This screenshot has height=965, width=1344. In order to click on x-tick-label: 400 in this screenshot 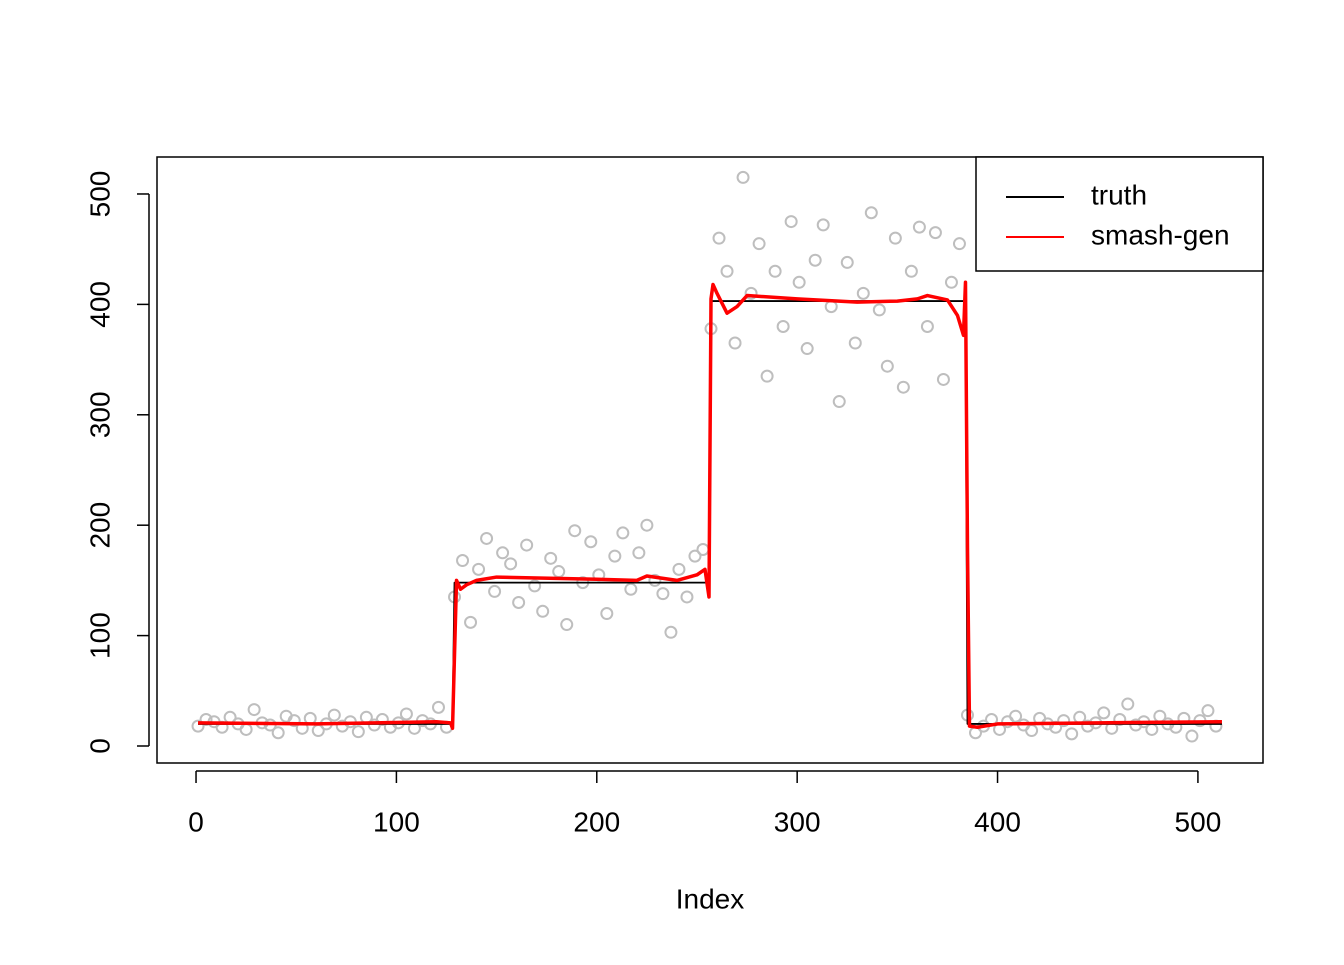, I will do `click(997, 821)`.